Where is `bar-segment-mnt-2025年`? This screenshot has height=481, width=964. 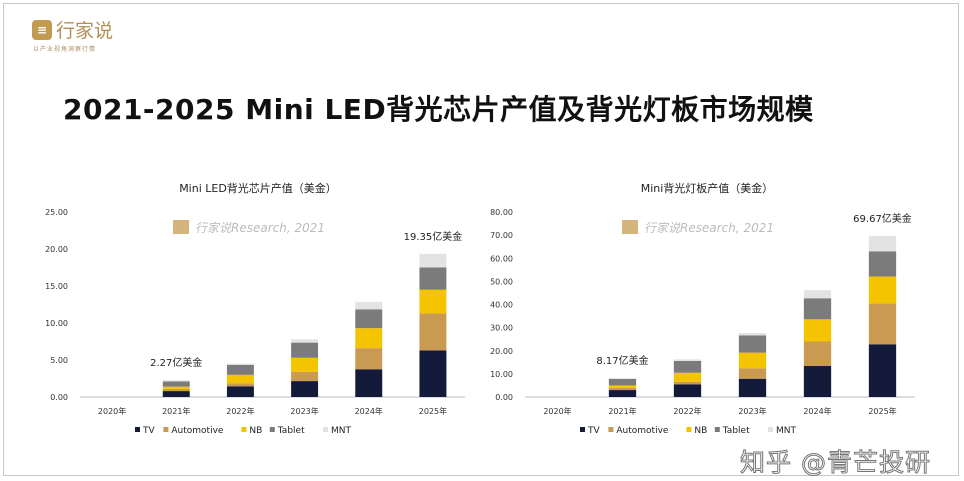 bar-segment-mnt-2025年 is located at coordinates (433, 260).